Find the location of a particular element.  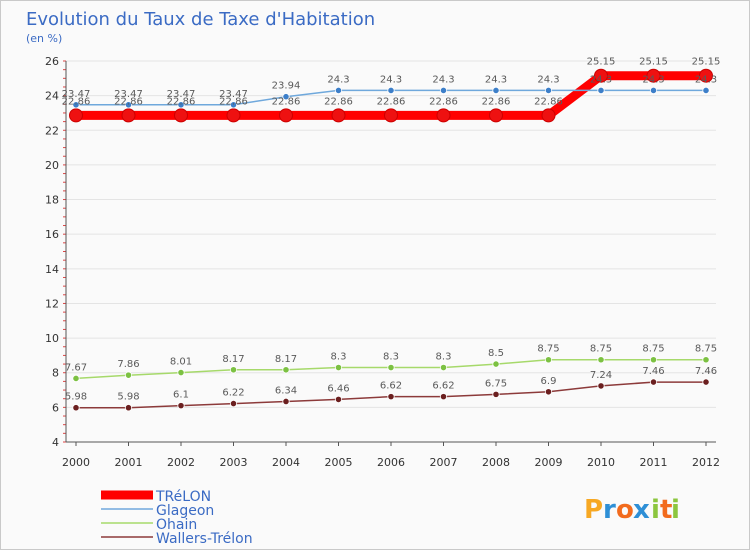

x-tick-label: 2000 is located at coordinates (76, 462).